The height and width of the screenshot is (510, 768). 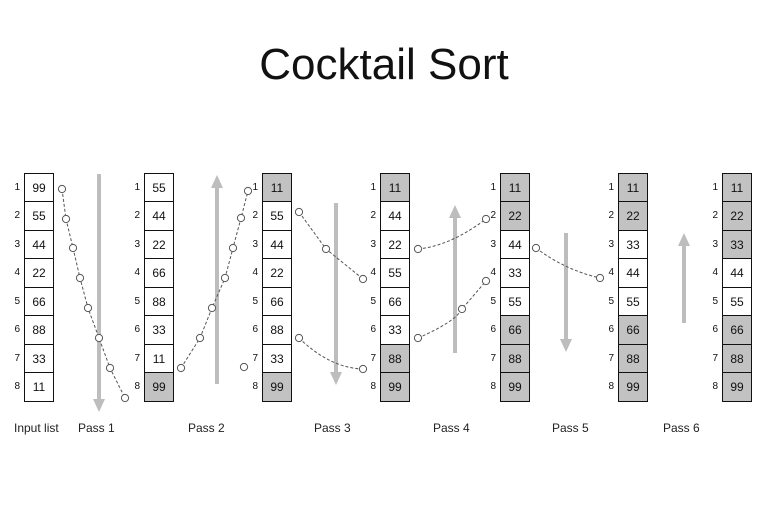 What do you see at coordinates (331, 353) in the screenshot?
I see `pass-3-trace-b` at bounding box center [331, 353].